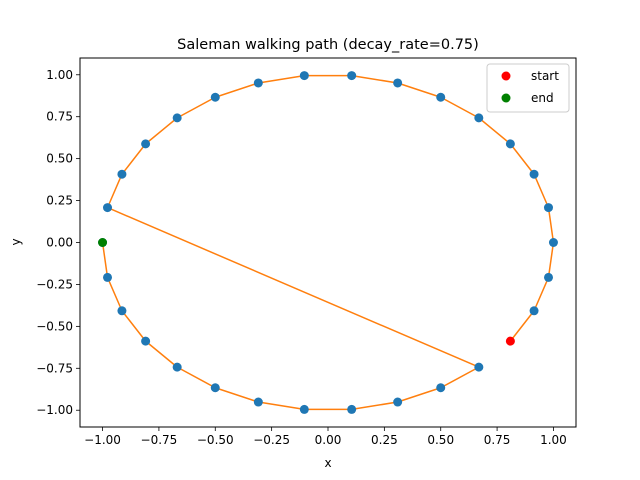  What do you see at coordinates (553, 440) in the screenshot?
I see `x-tick-label: 1.00` at bounding box center [553, 440].